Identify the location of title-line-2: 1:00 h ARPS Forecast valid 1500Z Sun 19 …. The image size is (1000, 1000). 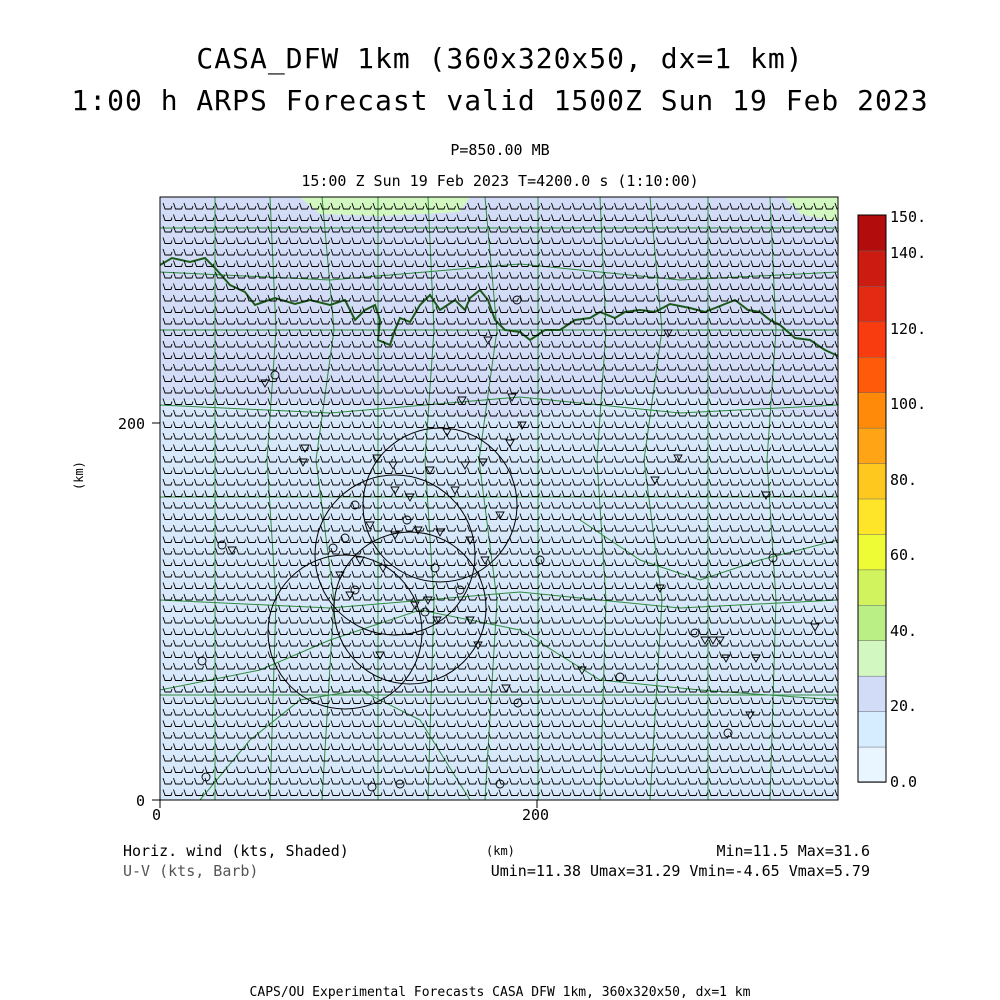
(500, 100).